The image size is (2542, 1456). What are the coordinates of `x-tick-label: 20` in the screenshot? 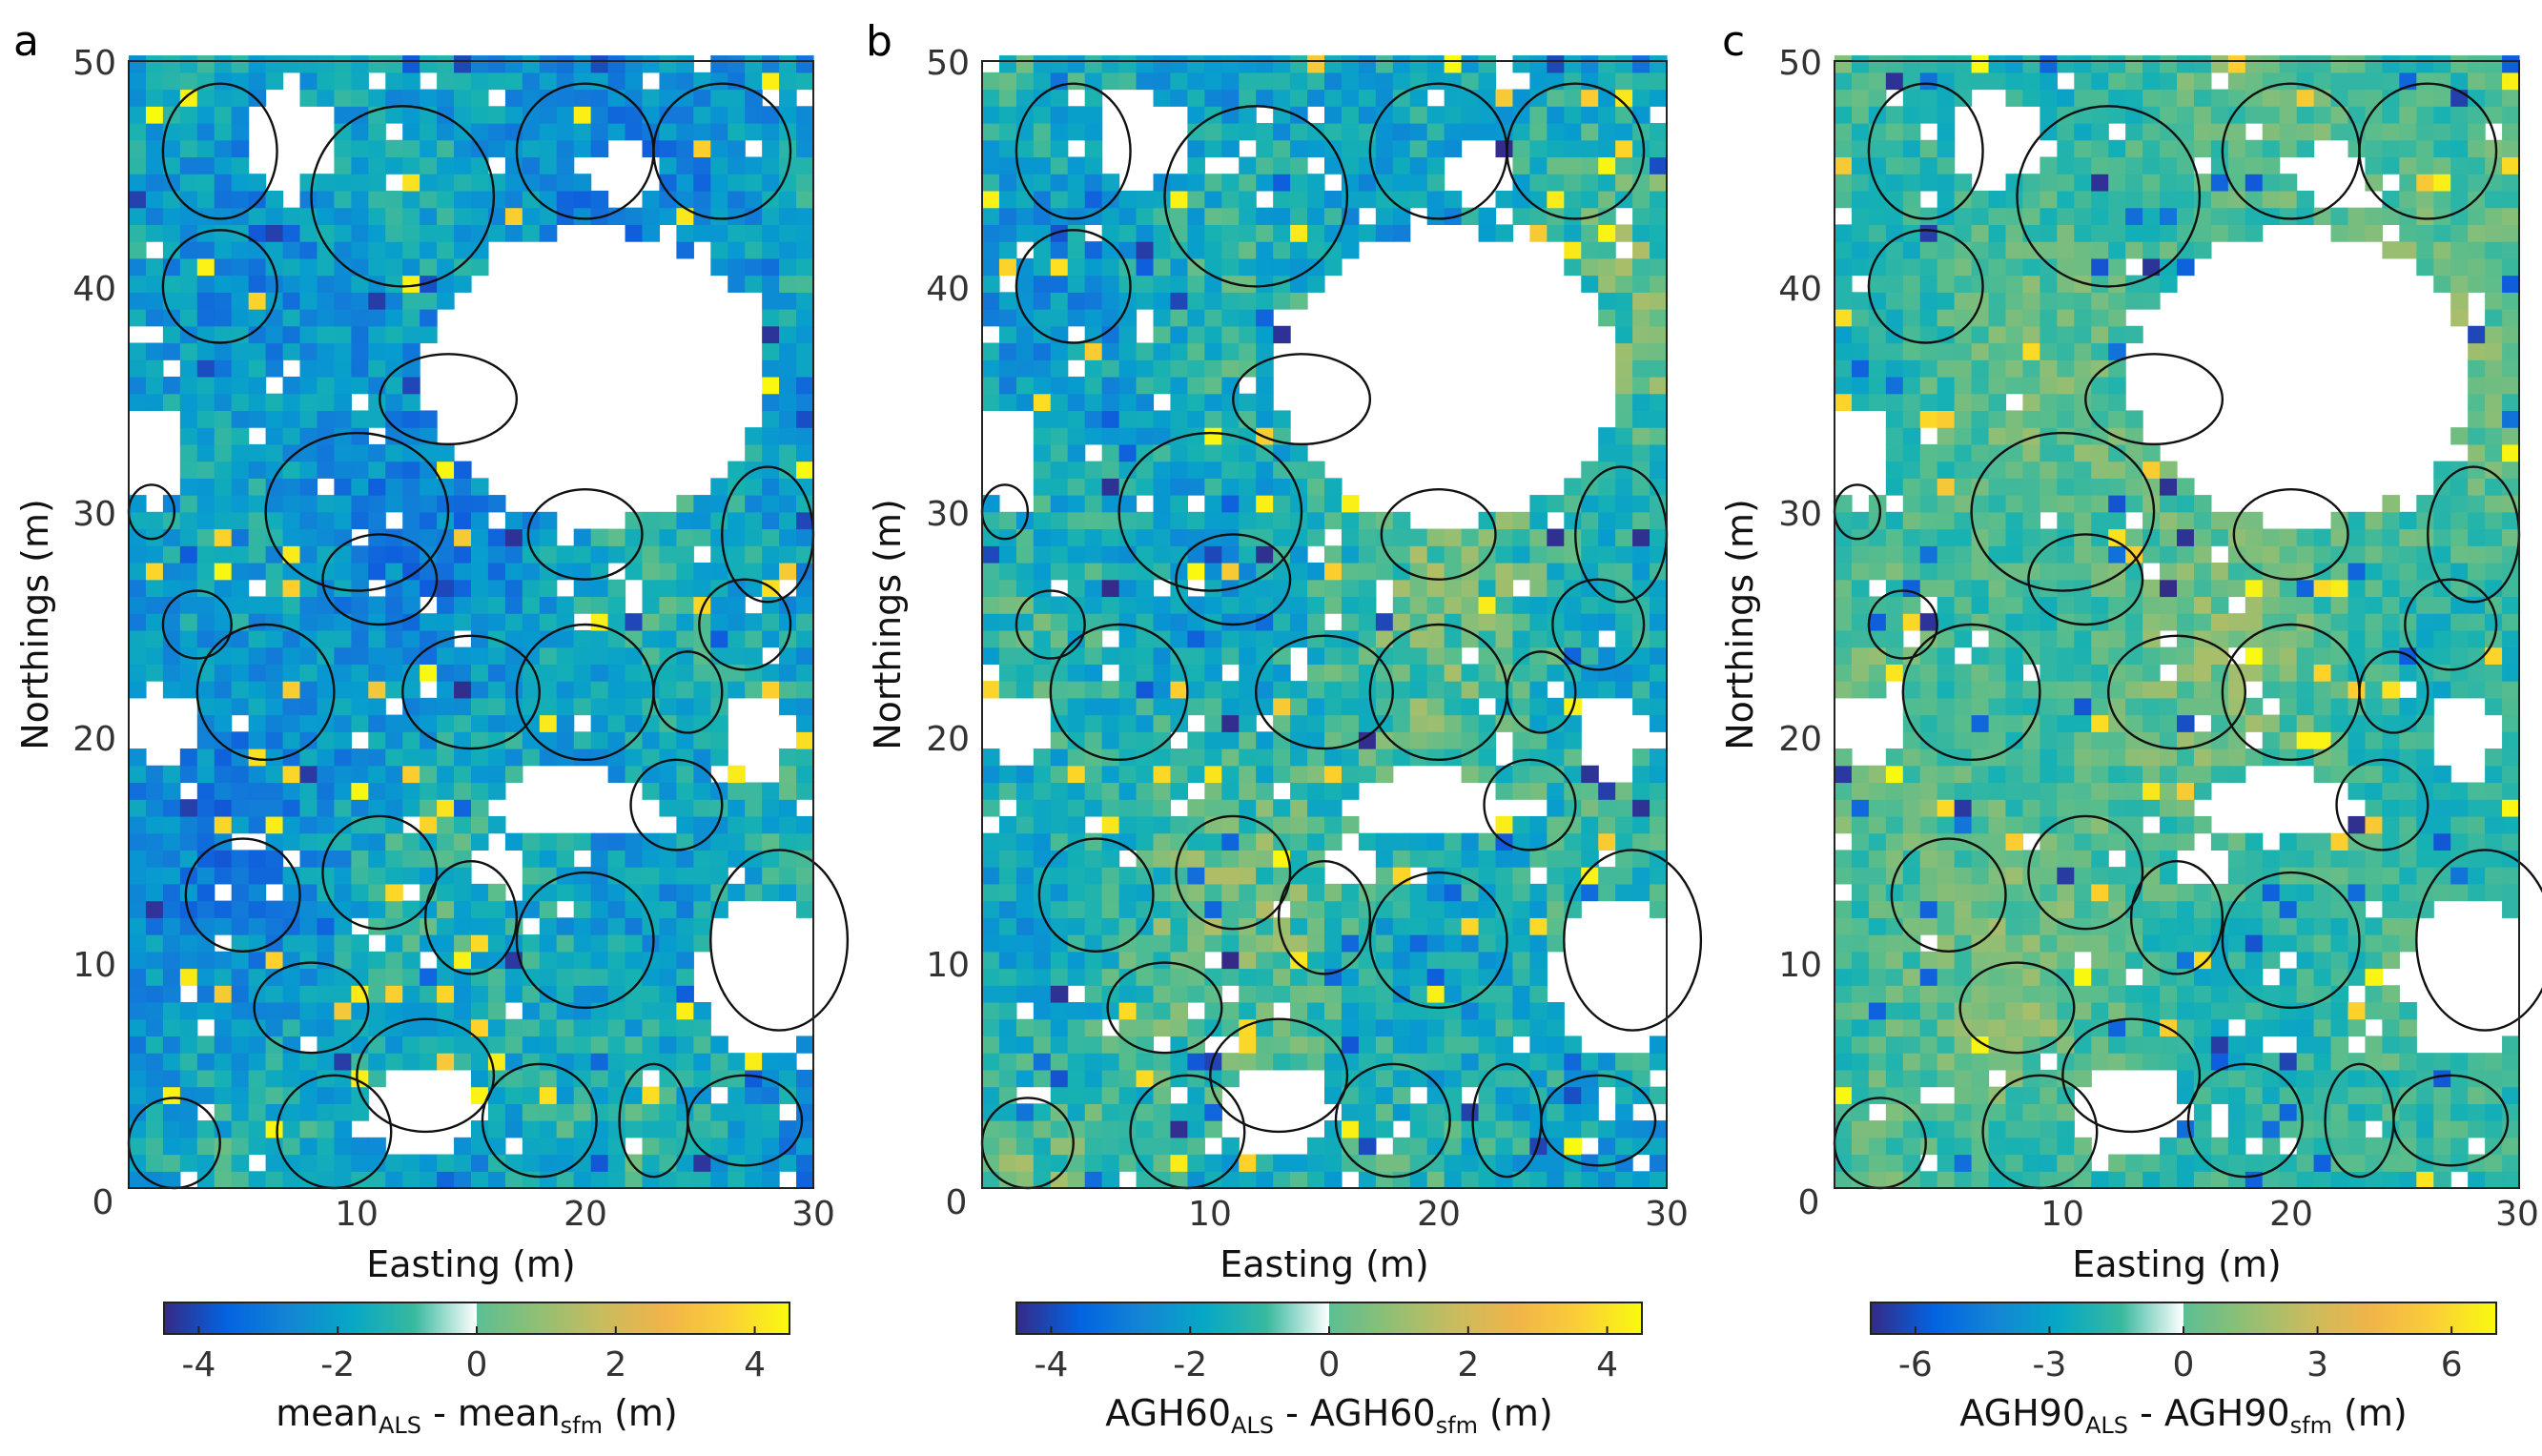 It's located at (586, 1215).